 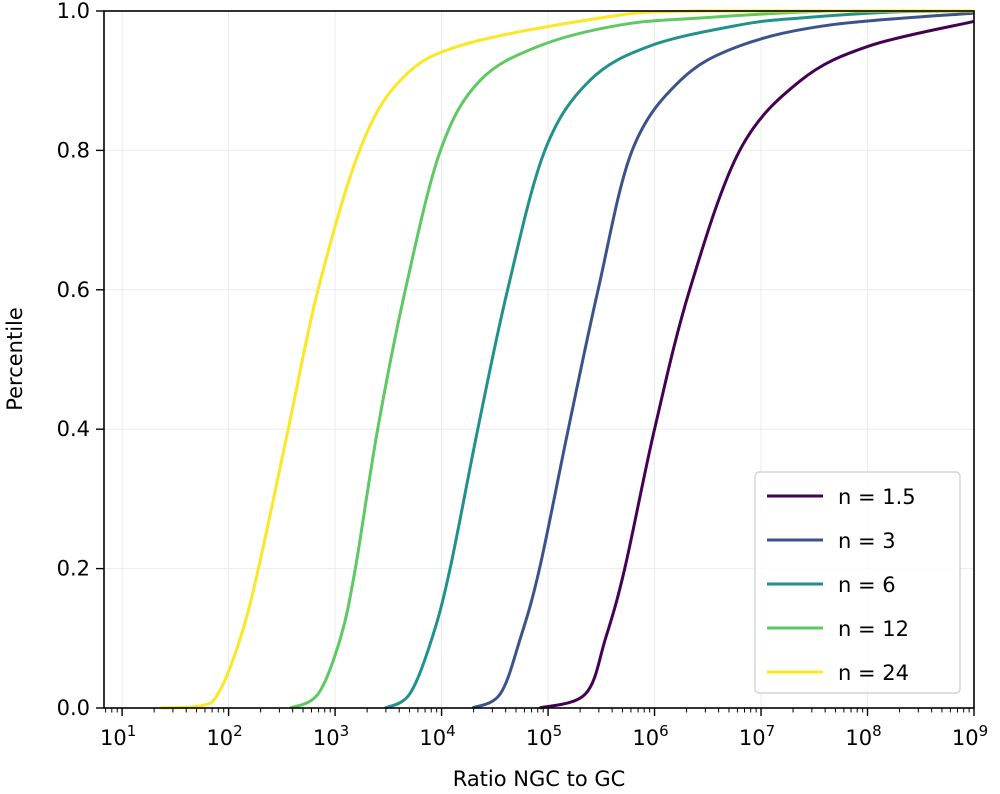 I want to click on legend: n = 1.5 n = 3 n = 6 n = 12 n = 24, so click(x=857, y=582).